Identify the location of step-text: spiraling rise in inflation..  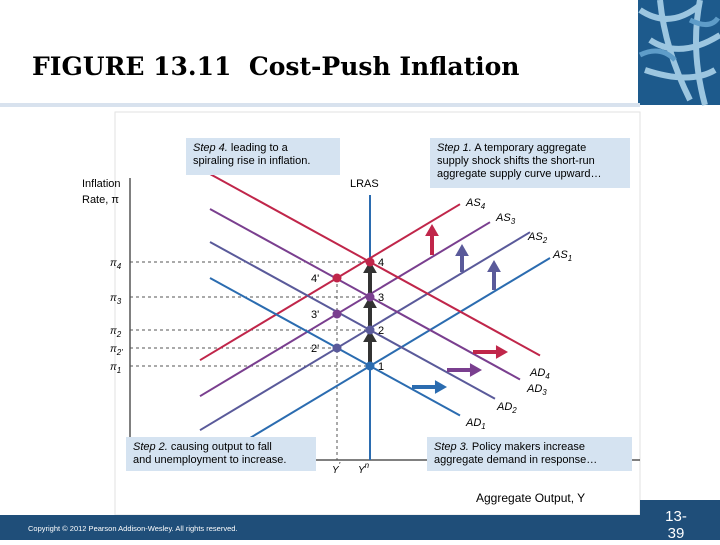
(251, 161).